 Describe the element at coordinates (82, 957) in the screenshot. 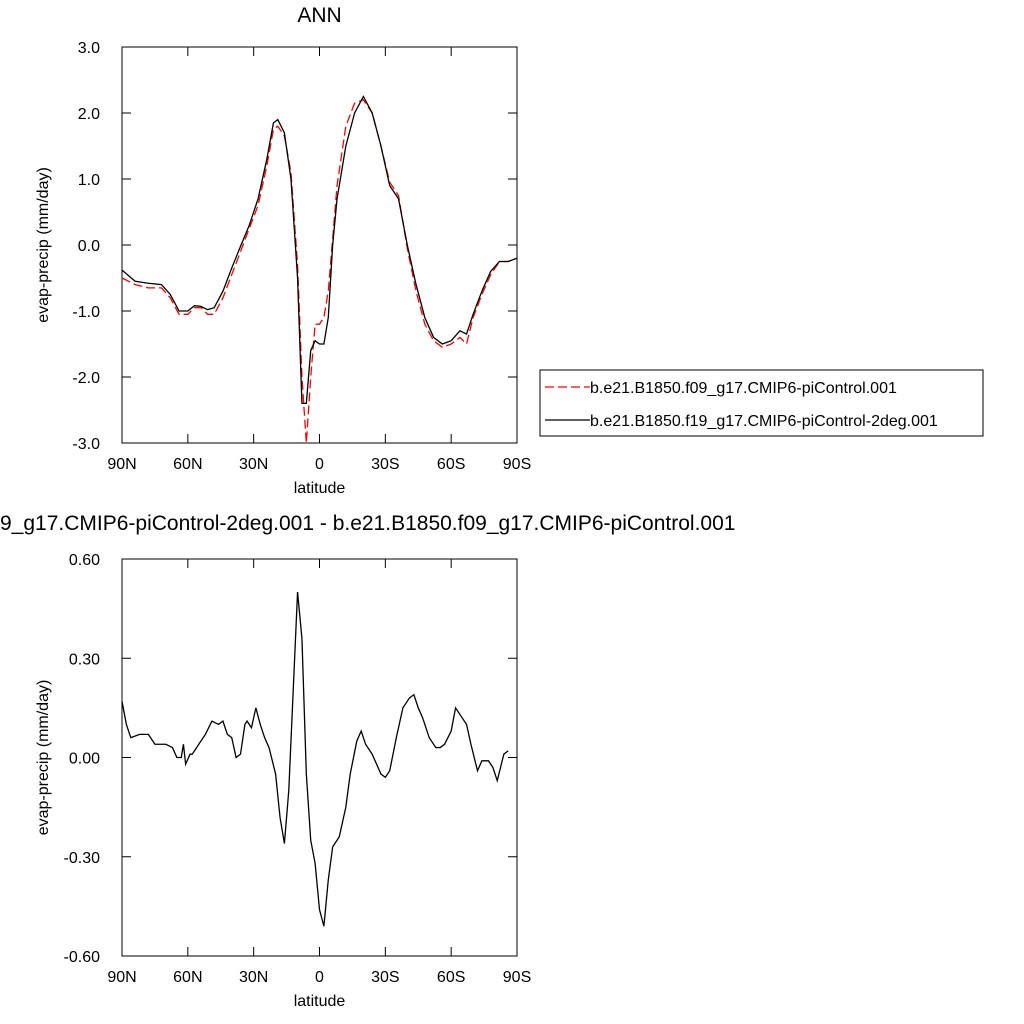

I see `y-tick-label: -0.60` at that location.